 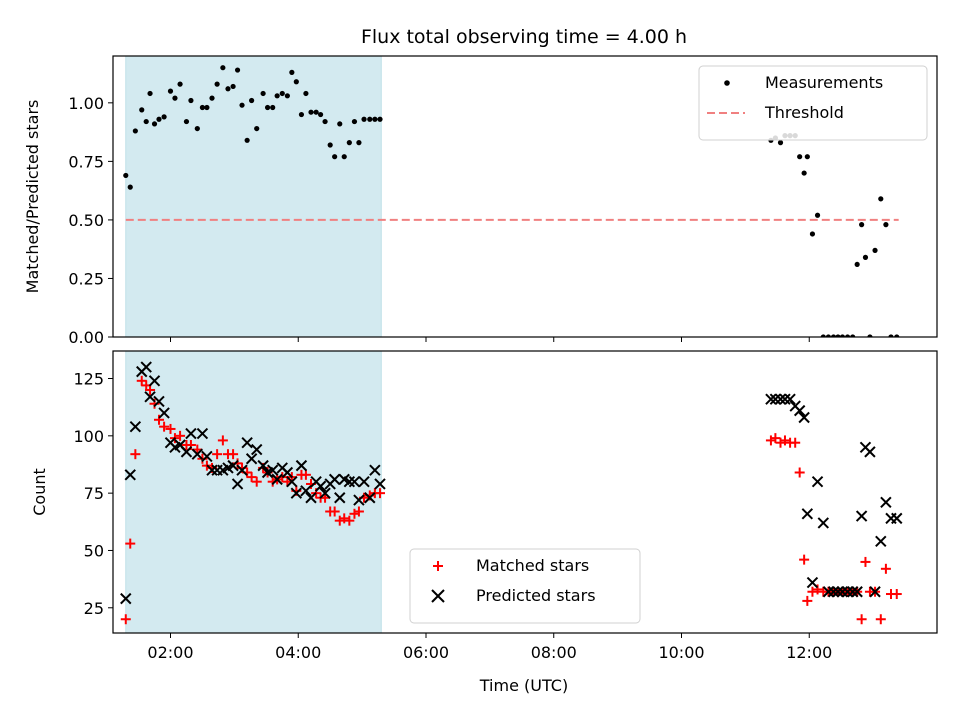 I want to click on x-tick-label: 04:00, so click(x=298, y=652).